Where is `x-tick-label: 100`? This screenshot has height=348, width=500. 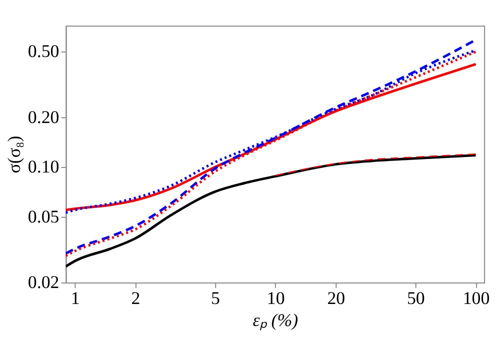 x-tick-label: 100 is located at coordinates (476, 298).